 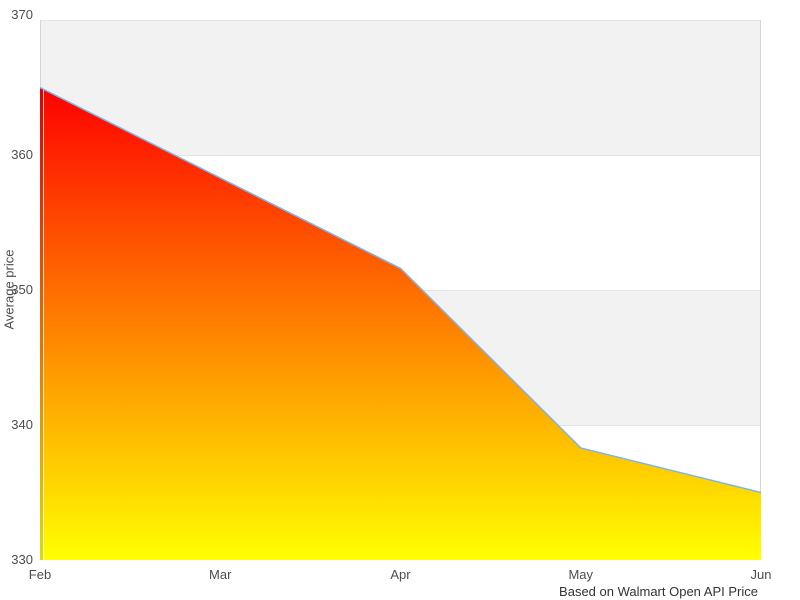 What do you see at coordinates (658, 591) in the screenshot?
I see `source-caption: Based on Walmart Open API Price` at bounding box center [658, 591].